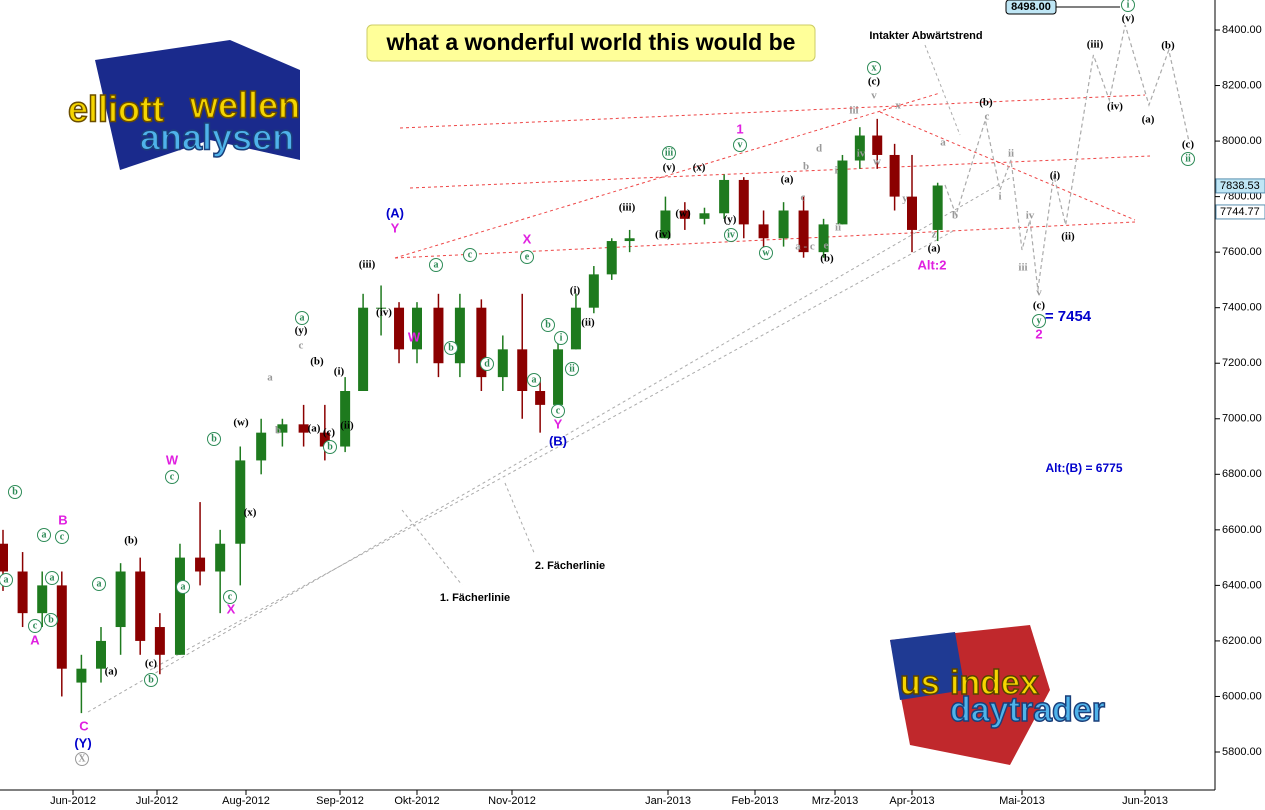  What do you see at coordinates (1031, 7) in the screenshot?
I see `price-tag-label: 8498.00` at bounding box center [1031, 7].